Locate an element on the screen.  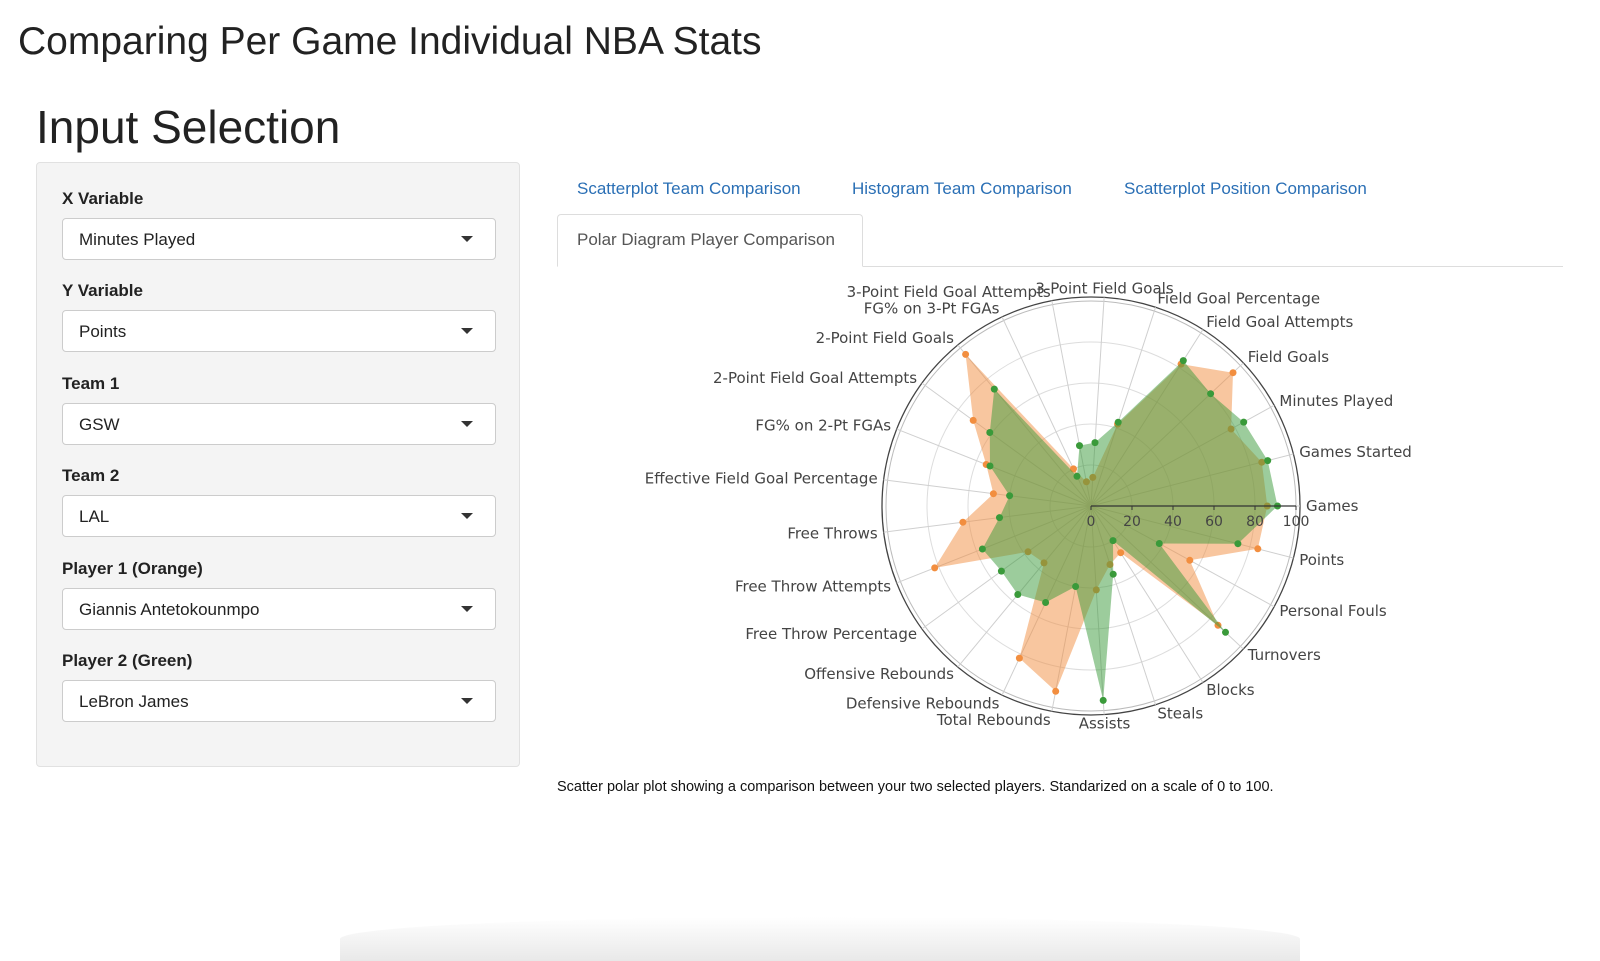
angular-axis-label: Personal Fouls is located at coordinates (1332, 611).